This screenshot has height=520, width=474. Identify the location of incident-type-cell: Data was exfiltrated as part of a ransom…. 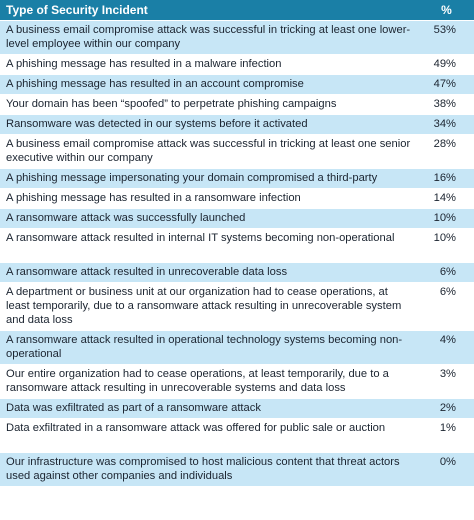
(208, 408).